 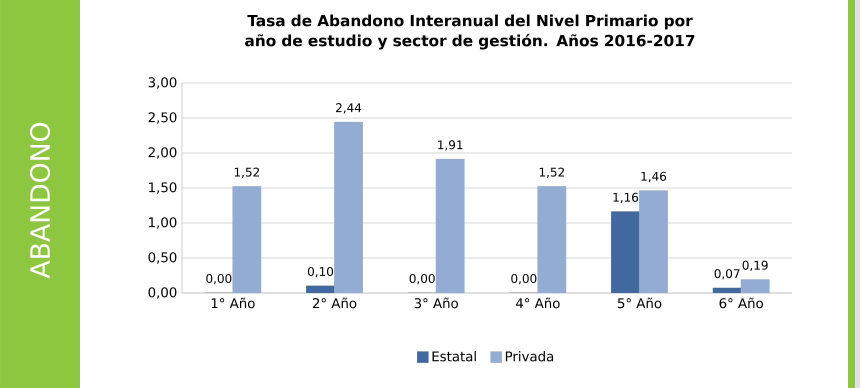 I want to click on x-tick-label: 5° Año, so click(x=640, y=303).